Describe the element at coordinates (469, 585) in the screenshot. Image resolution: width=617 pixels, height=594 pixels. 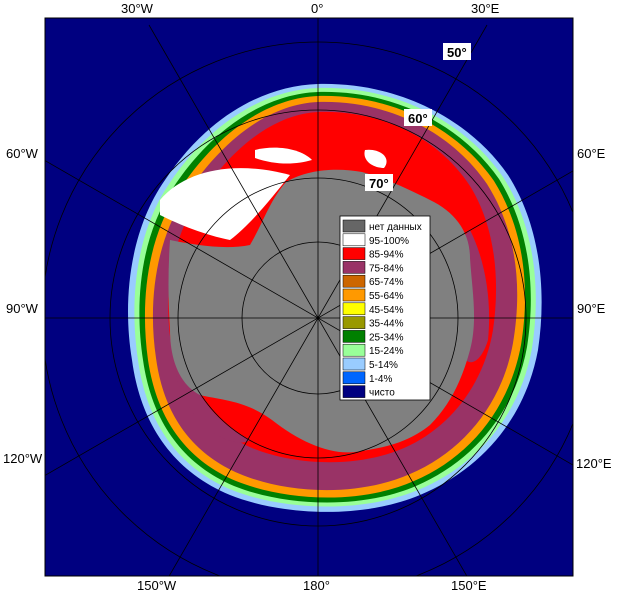
I see `label-150e-bottom: 150°E` at that location.